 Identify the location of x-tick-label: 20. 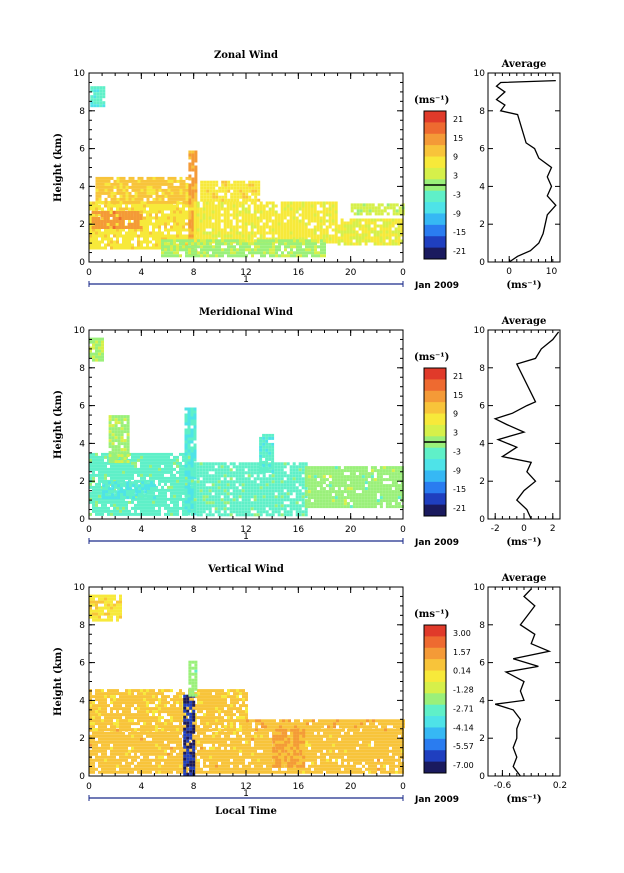
(351, 273).